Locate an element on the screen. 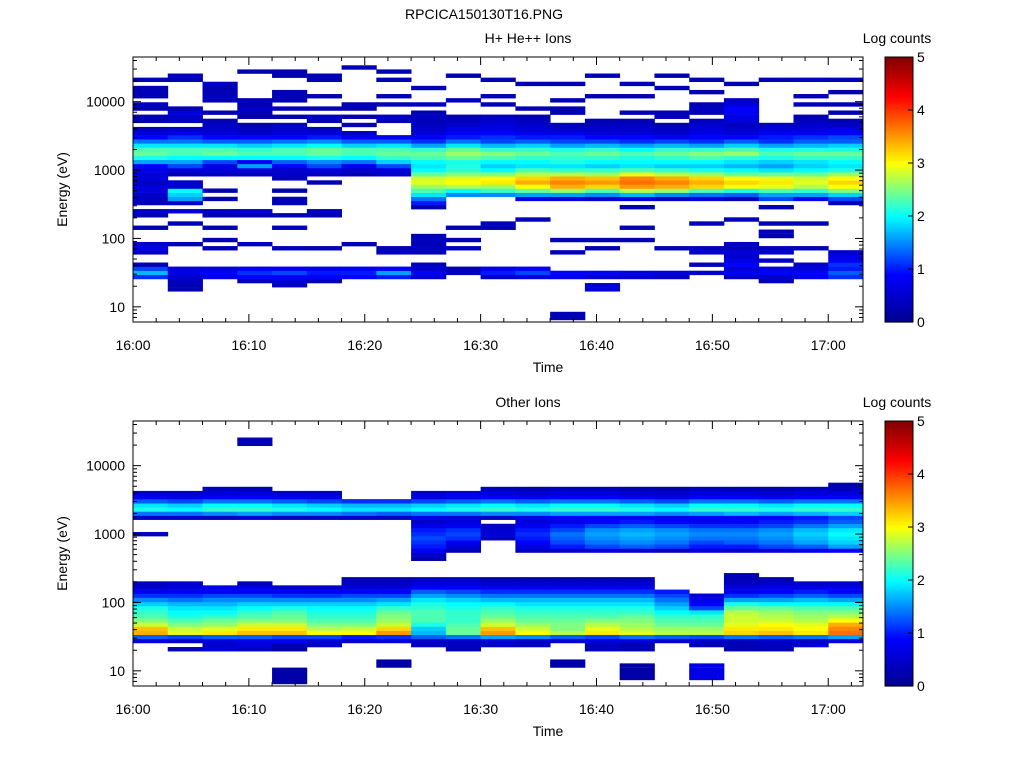 Image resolution: width=1024 pixels, height=768 pixels. colorbar-frame is located at coordinates (899, 553).